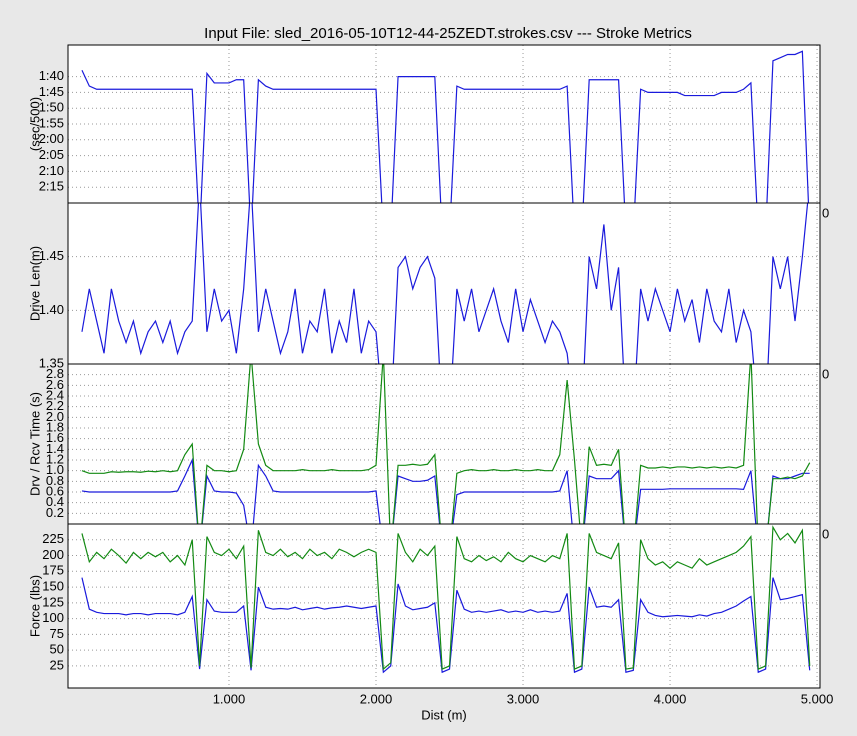 Image resolution: width=857 pixels, height=736 pixels. What do you see at coordinates (57, 633) in the screenshot?
I see `y-tick-label: 75` at bounding box center [57, 633].